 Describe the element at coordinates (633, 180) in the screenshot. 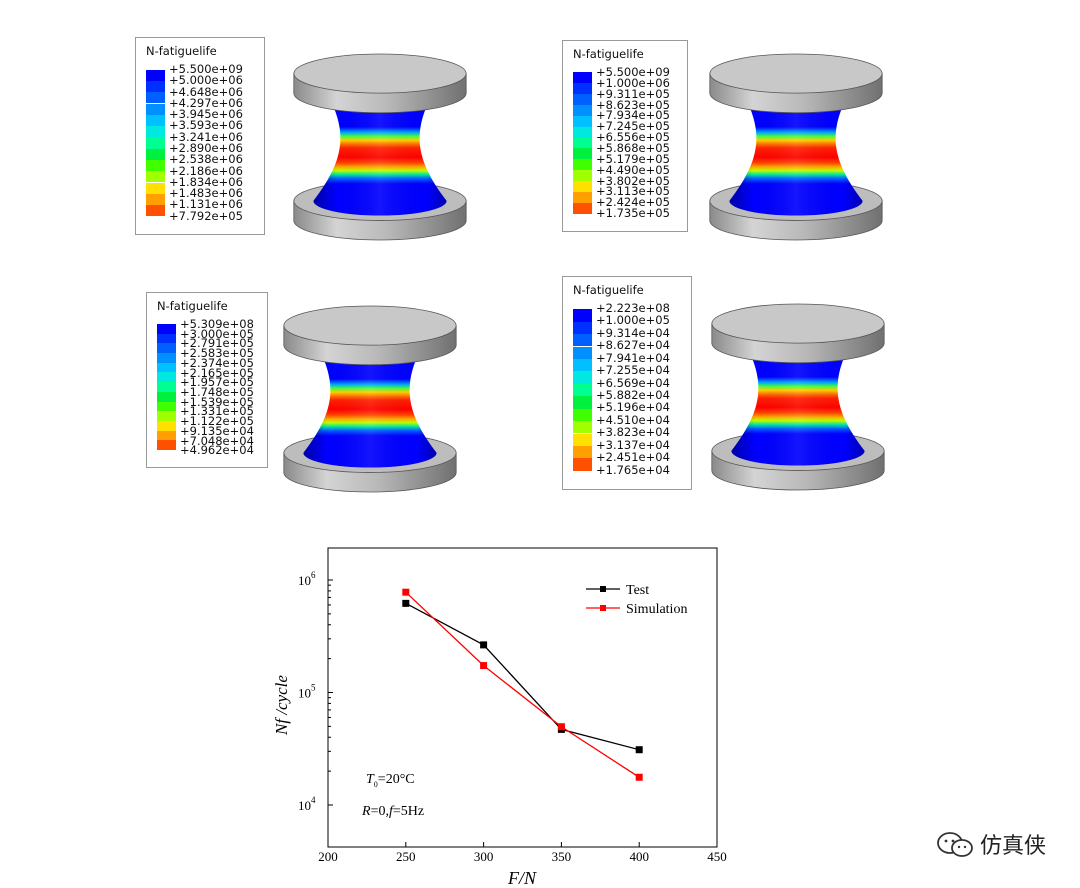

I see `legend-value: +3.802e+05` at that location.